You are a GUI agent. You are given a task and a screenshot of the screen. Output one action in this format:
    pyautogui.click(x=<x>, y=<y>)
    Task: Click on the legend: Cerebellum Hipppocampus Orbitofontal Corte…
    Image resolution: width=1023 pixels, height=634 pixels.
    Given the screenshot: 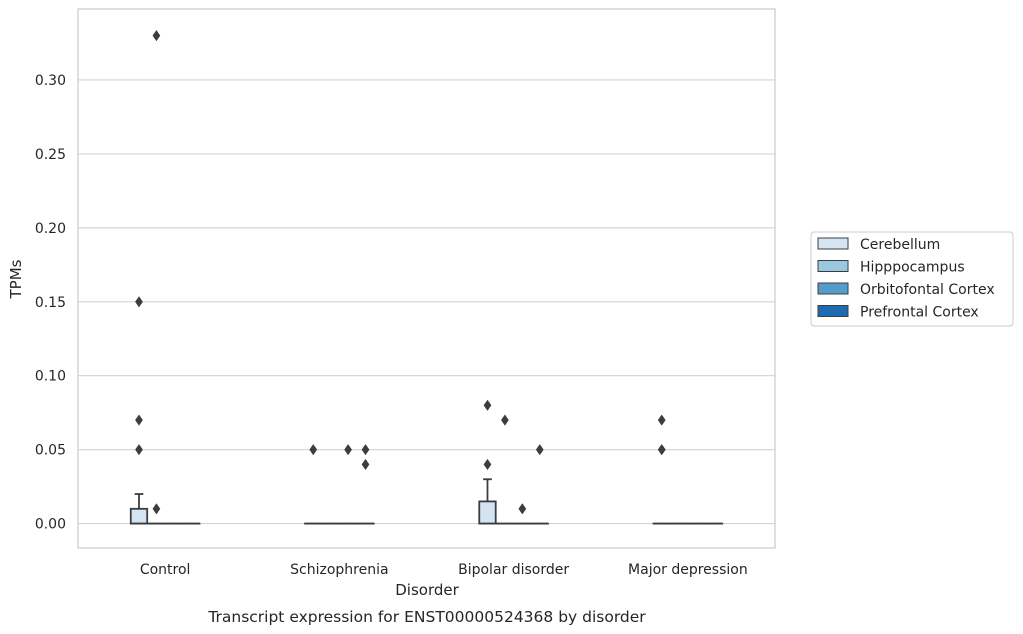 What is the action you would take?
    pyautogui.click(x=912, y=279)
    